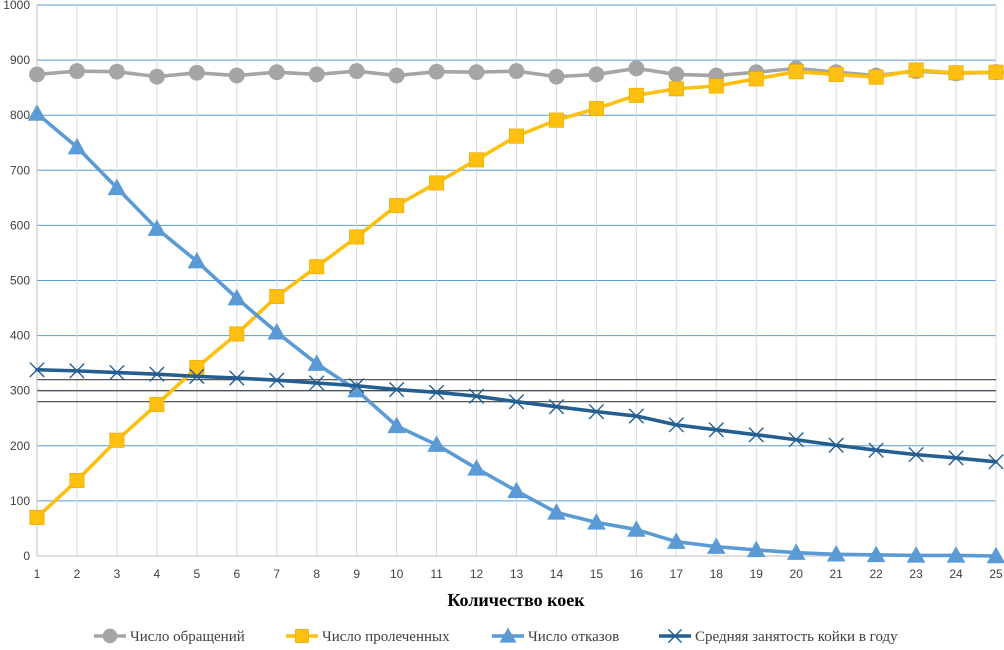 This screenshot has width=1004, height=650. Describe the element at coordinates (20, 60) in the screenshot. I see `y-tick-label: 900` at that location.